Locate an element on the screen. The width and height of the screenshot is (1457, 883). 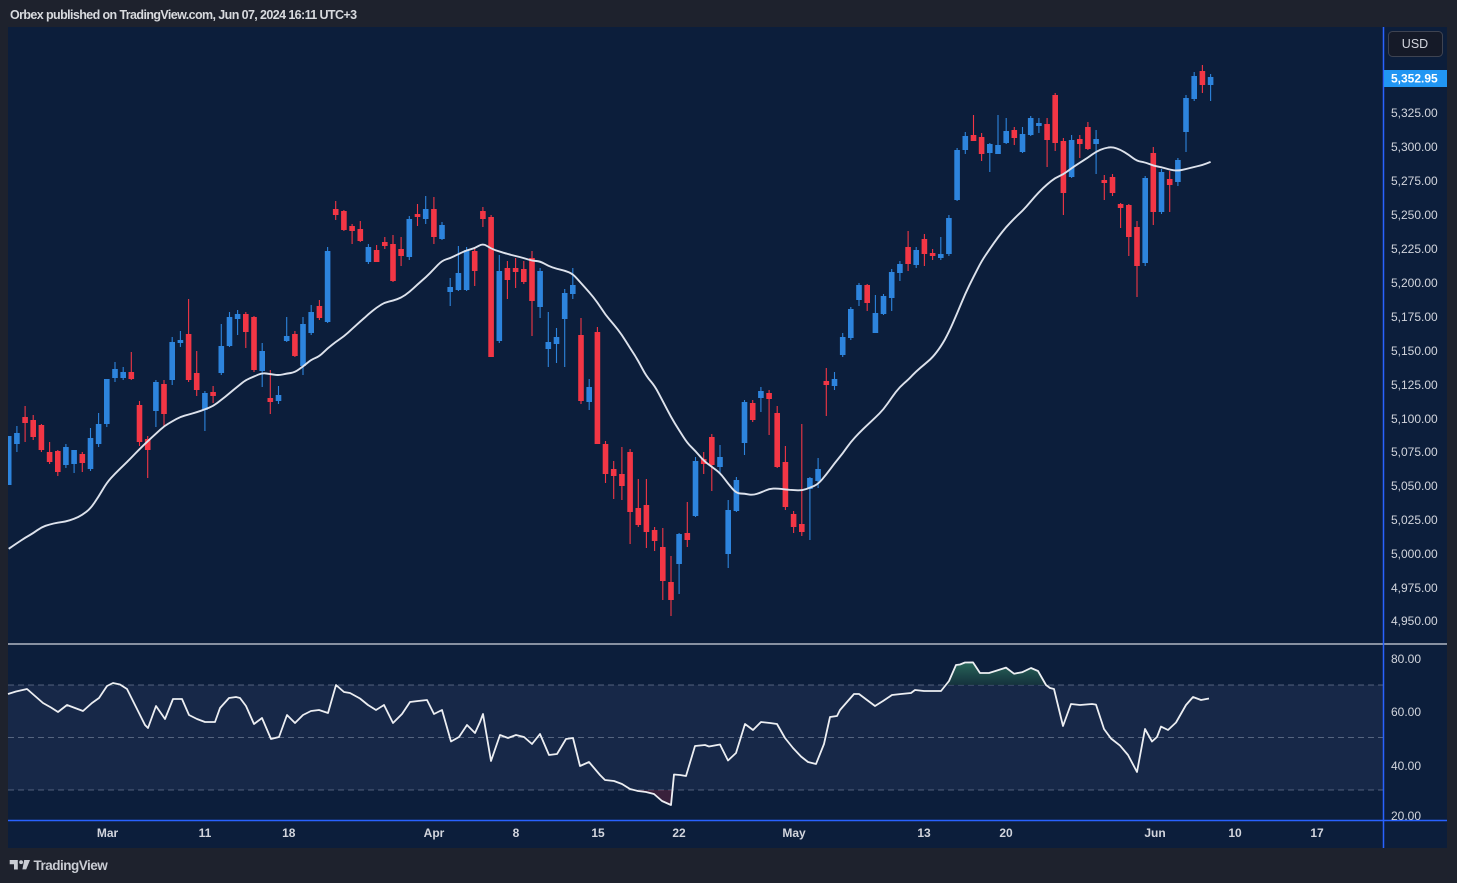
svg-text: 5,225.00 is located at coordinates (1414, 249).